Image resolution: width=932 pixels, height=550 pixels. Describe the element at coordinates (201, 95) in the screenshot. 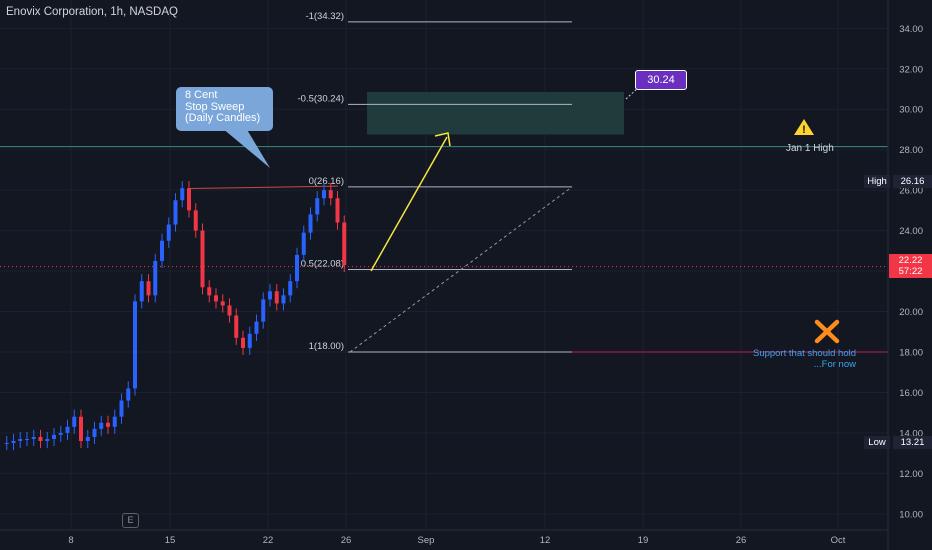

I see `callout-line-1: 8 Cent` at that location.